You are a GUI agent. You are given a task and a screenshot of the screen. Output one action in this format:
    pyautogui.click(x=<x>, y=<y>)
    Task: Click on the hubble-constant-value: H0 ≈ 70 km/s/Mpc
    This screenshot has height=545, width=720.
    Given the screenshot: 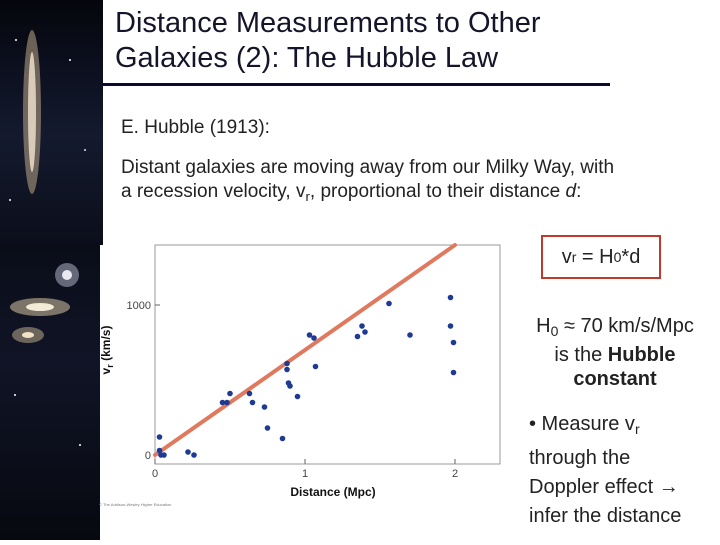 What is the action you would take?
    pyautogui.click(x=615, y=327)
    